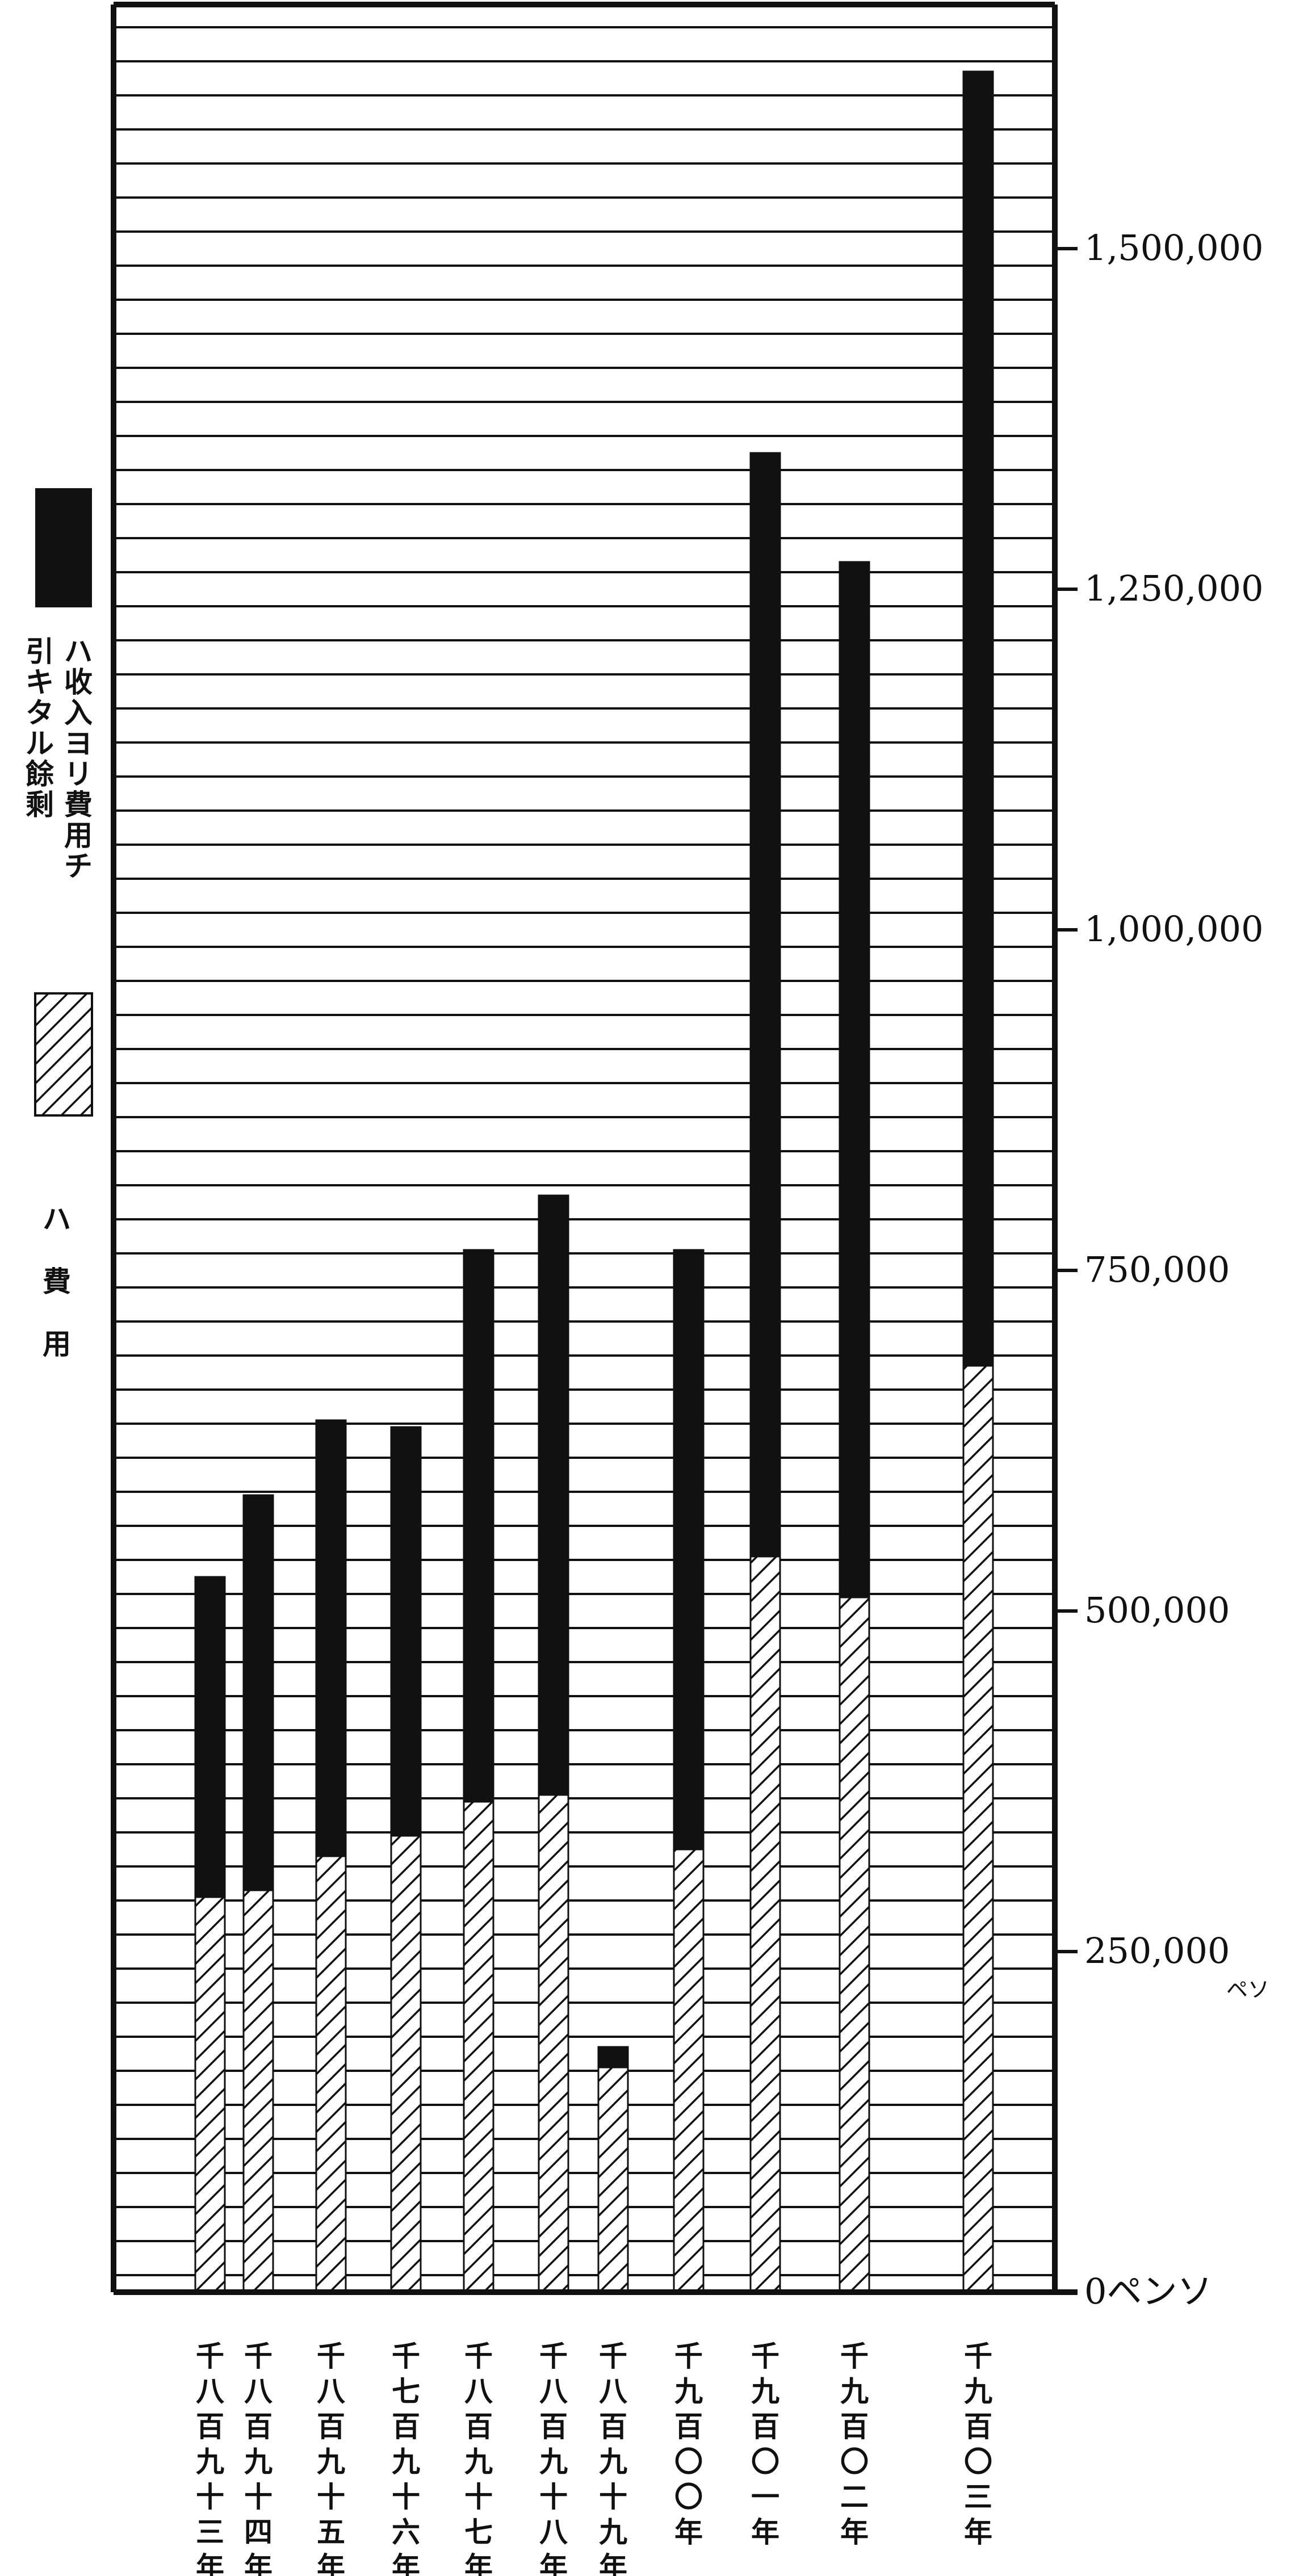 The height and width of the screenshot is (2576, 1291). What do you see at coordinates (57, 1220) in the screenshot?
I see `legend-text-expense-char: ハ` at bounding box center [57, 1220].